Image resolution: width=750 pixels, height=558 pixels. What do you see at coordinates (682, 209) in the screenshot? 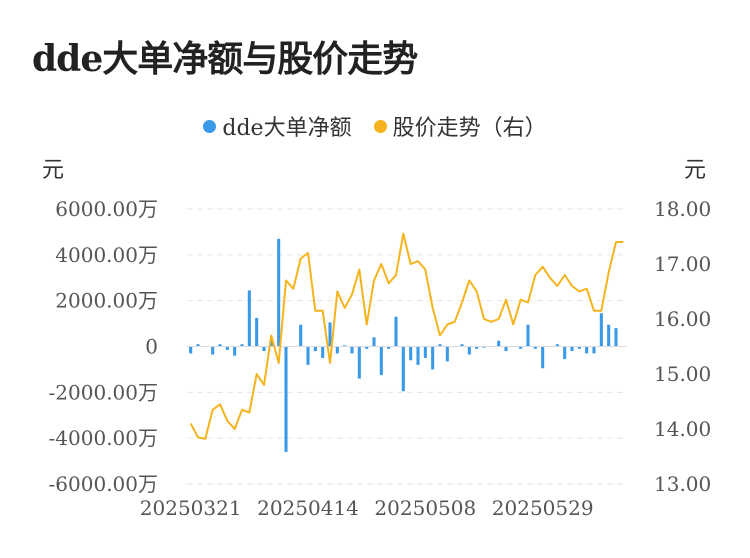
I see `y-right-tick-label: 18.00` at bounding box center [682, 209].